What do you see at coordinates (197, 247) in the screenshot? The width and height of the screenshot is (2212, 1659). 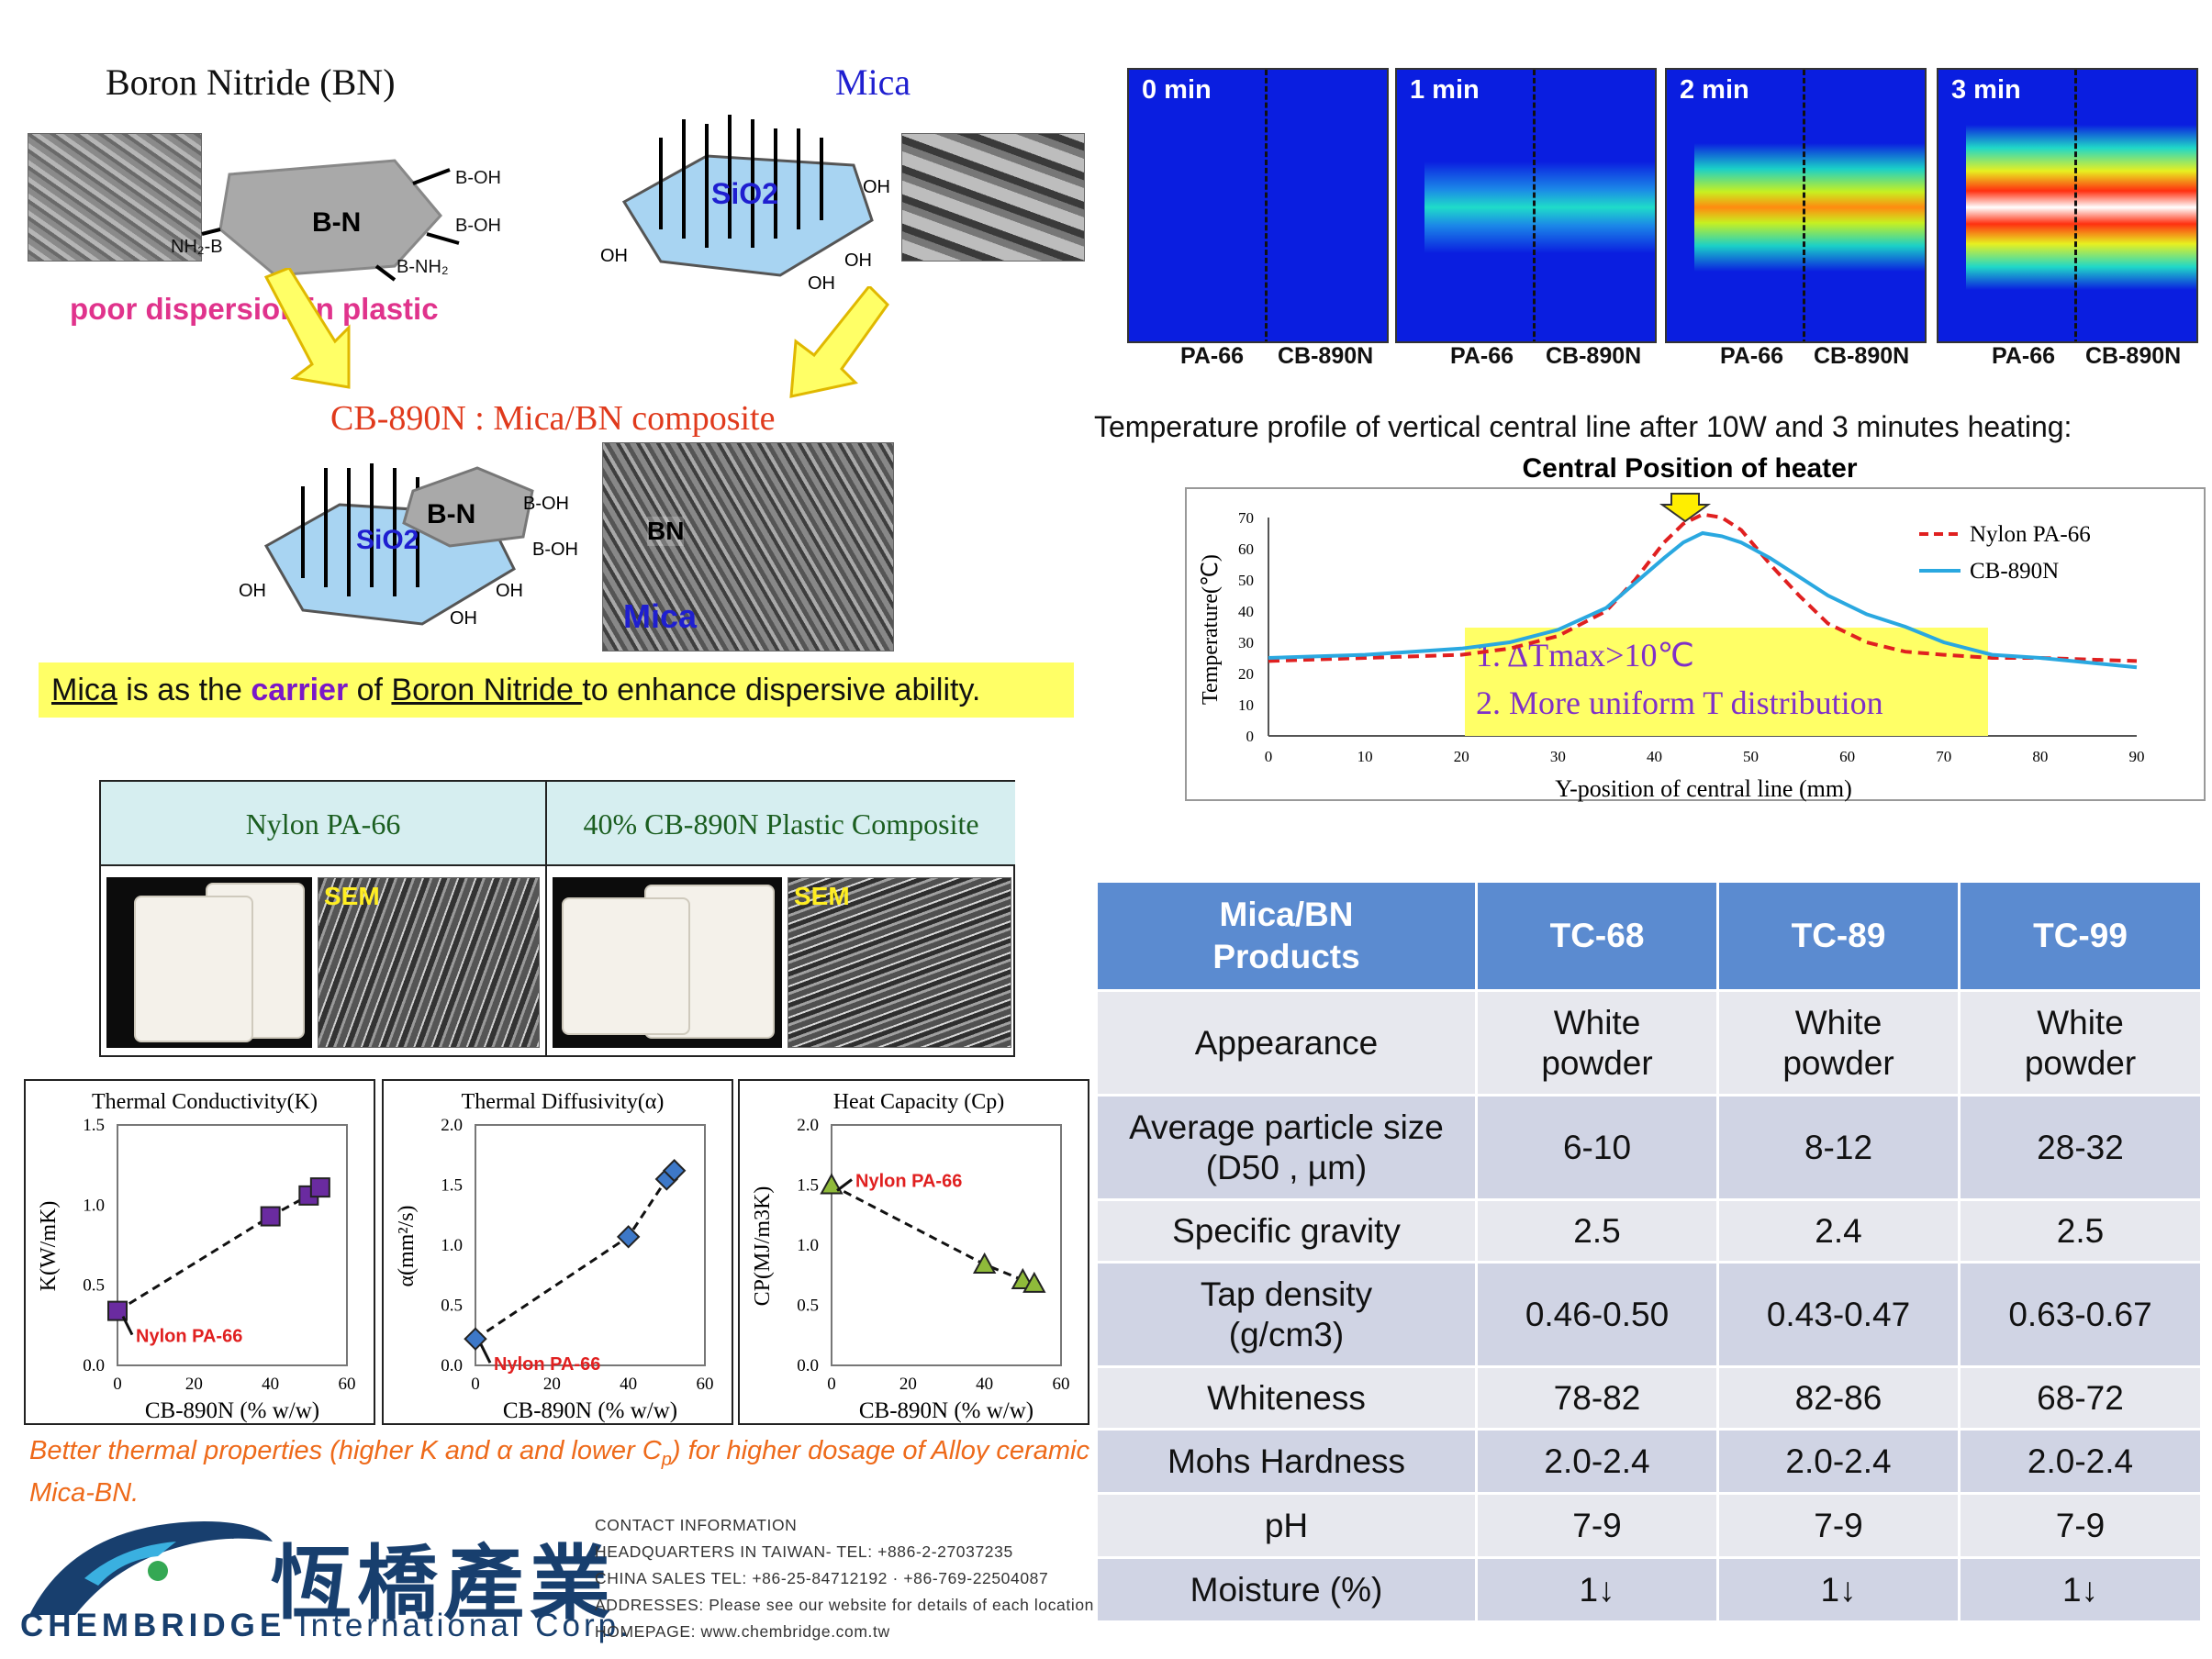 I see `bn-amine-left-label: NH₂-B` at bounding box center [197, 247].